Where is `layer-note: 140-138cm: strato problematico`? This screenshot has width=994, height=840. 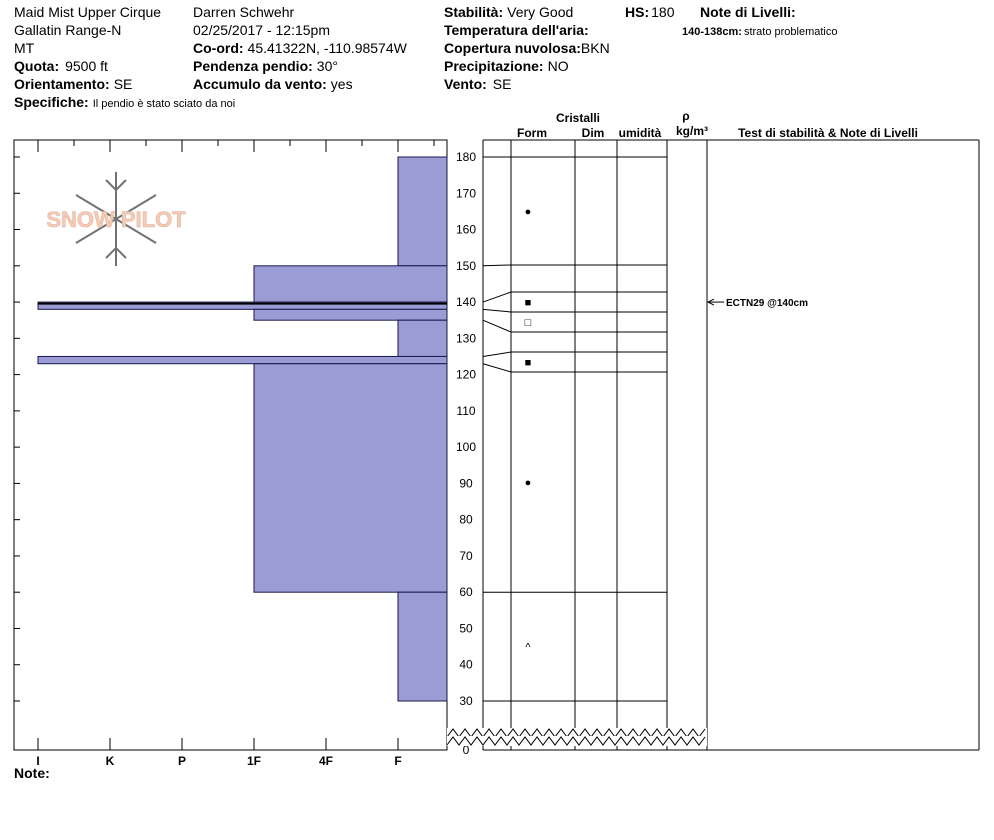 layer-note: 140-138cm: strato problematico is located at coordinates (759, 32).